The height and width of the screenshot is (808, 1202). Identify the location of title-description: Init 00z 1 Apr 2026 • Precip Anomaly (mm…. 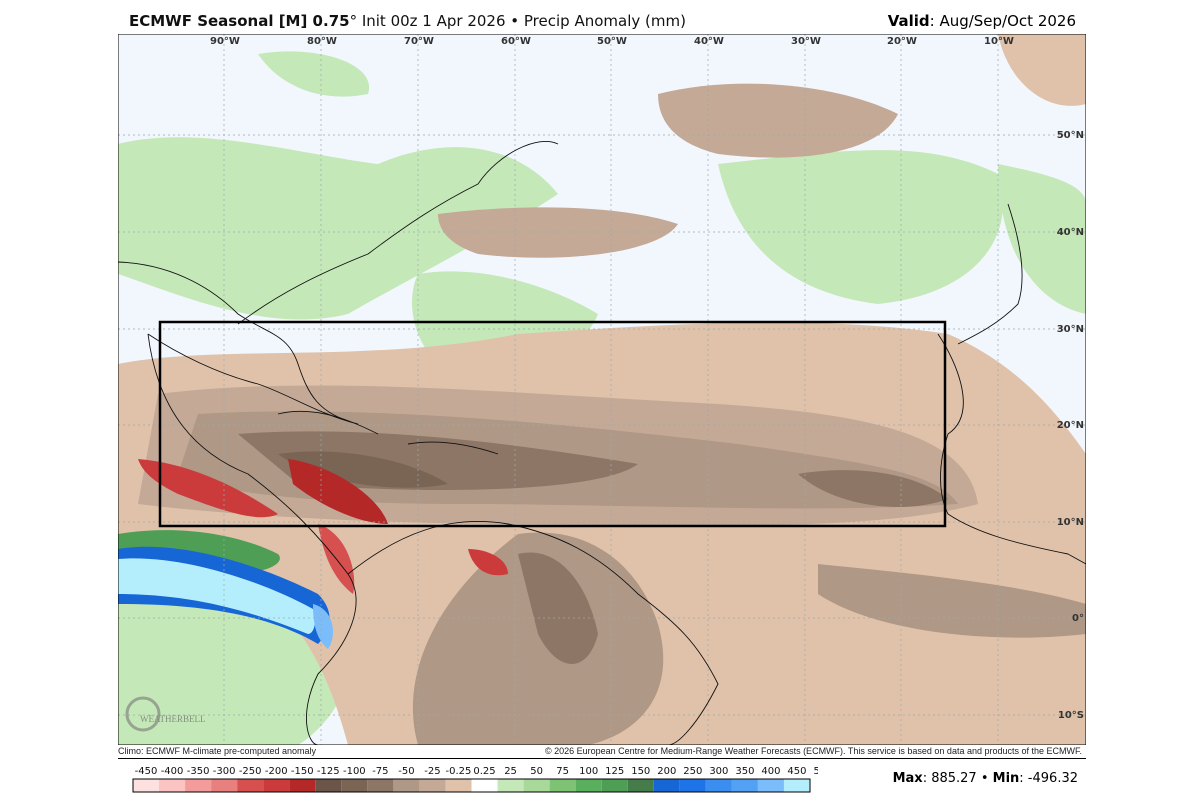
(521, 21).